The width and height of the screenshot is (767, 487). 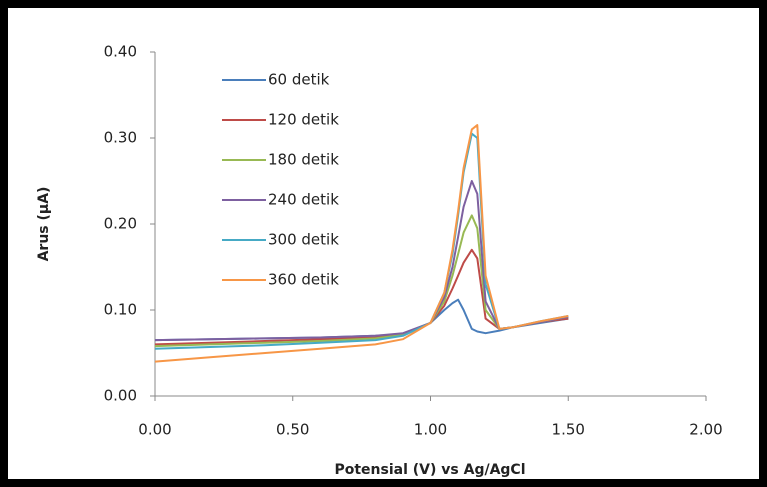 I want to click on legend-label: 180 detik, so click(x=303, y=160).